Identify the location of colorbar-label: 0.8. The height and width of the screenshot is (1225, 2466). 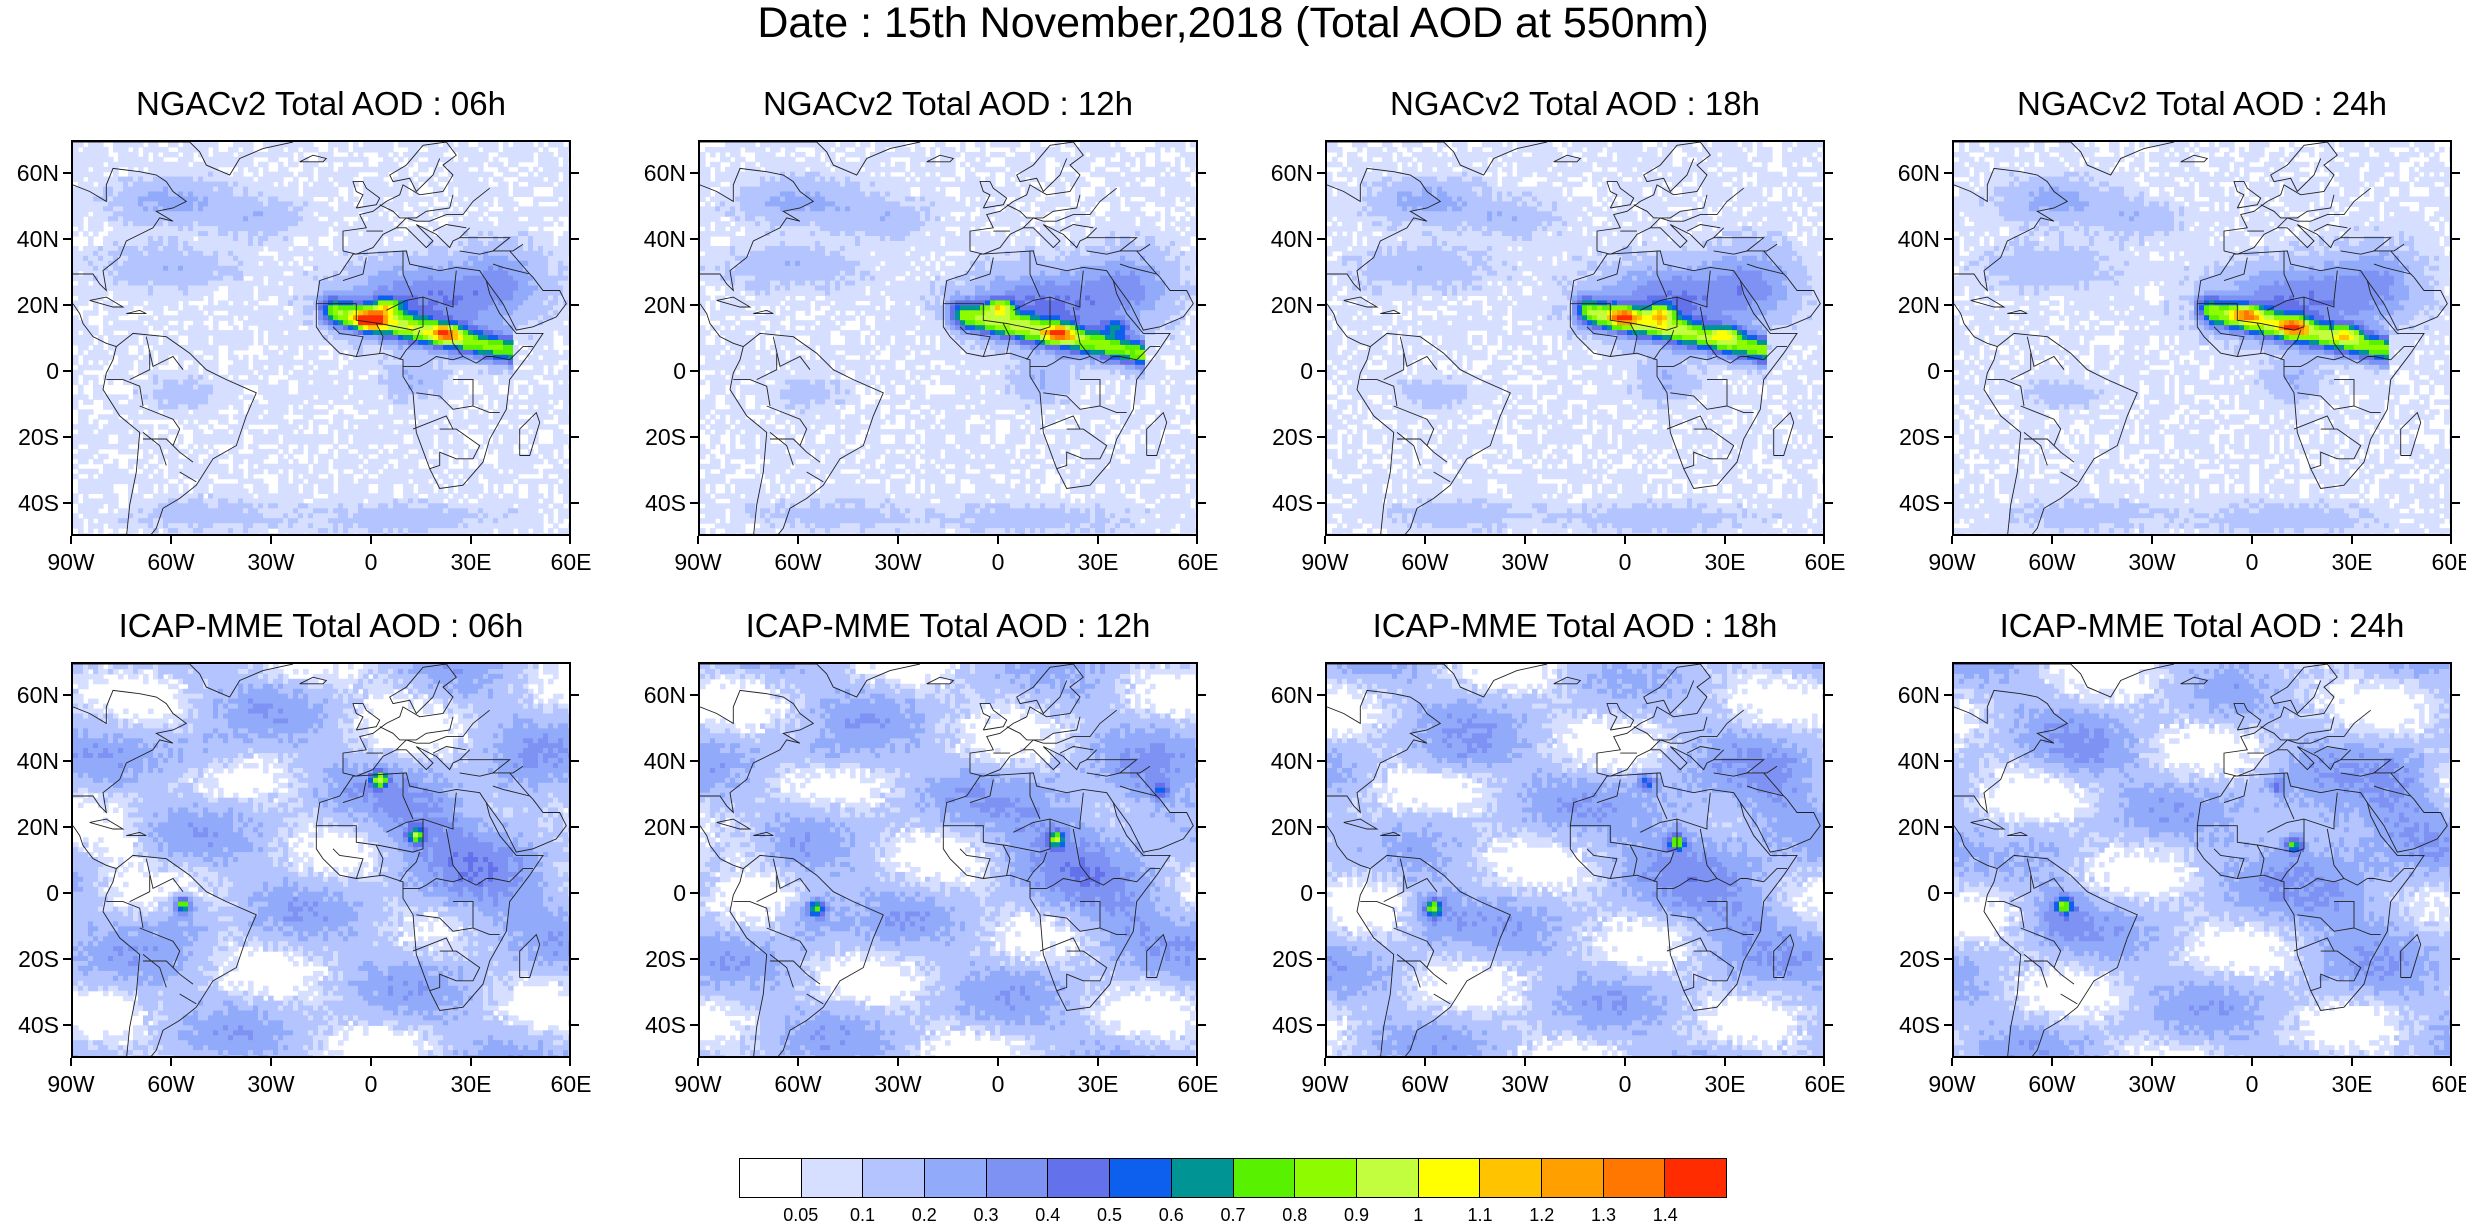
(1295, 1215).